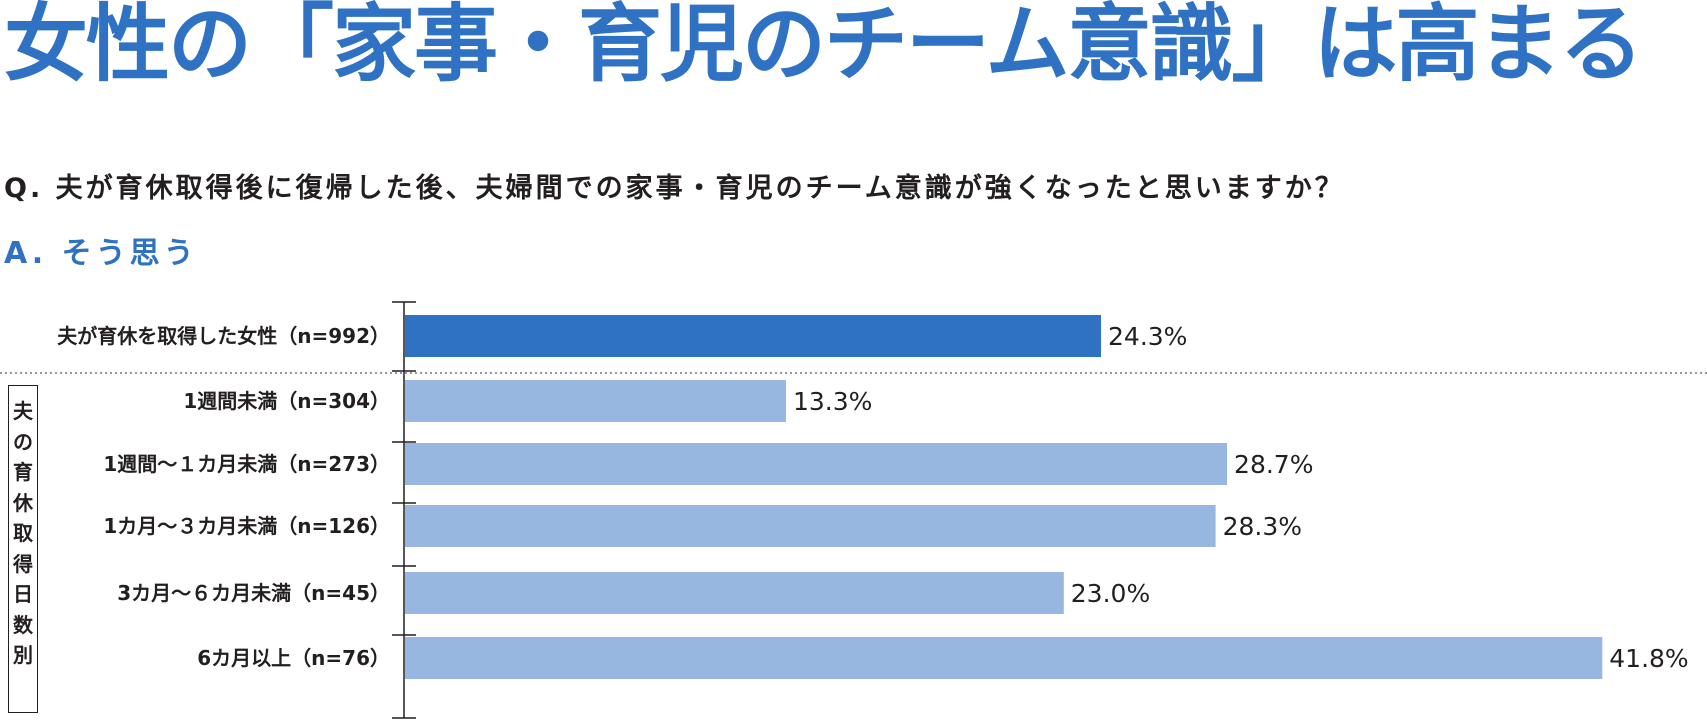  What do you see at coordinates (253, 593) in the screenshot?
I see `category-label: 3カ月〜６カ月未満（n=45）` at bounding box center [253, 593].